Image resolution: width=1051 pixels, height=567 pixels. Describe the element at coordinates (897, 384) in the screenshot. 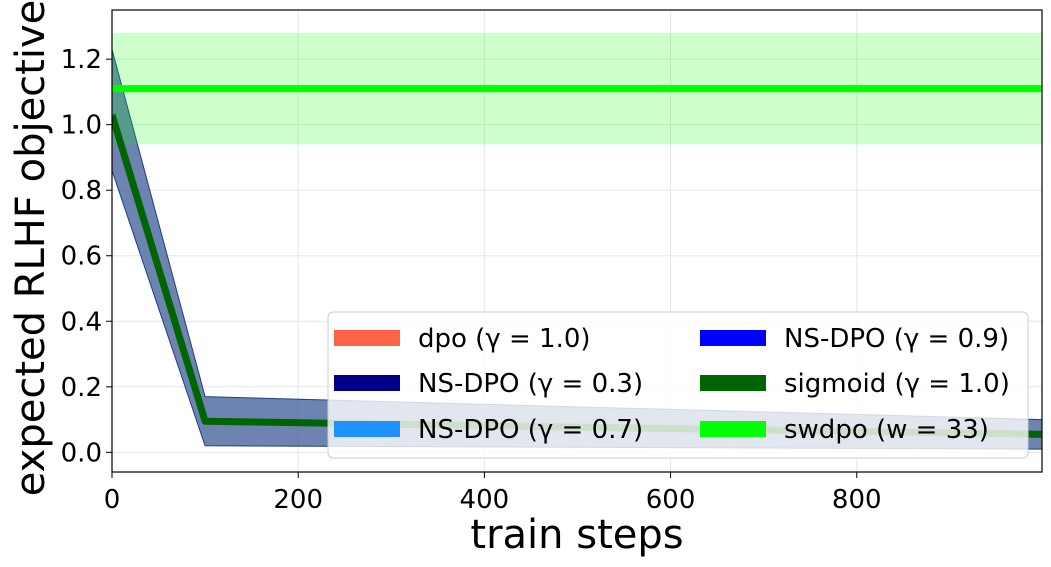

I see `legend-label-4: sigmoid (γ = 1.0)` at that location.